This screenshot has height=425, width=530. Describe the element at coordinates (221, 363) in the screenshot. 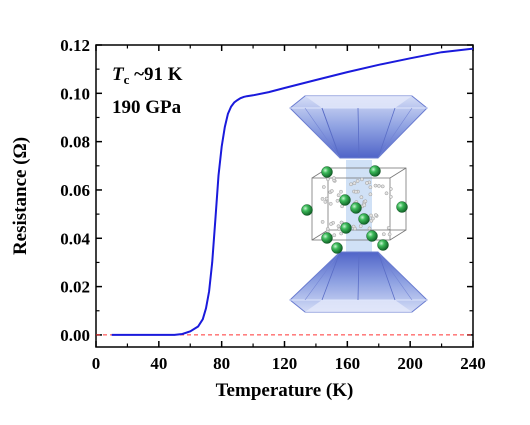

I see `x-tick-label: 80` at that location.